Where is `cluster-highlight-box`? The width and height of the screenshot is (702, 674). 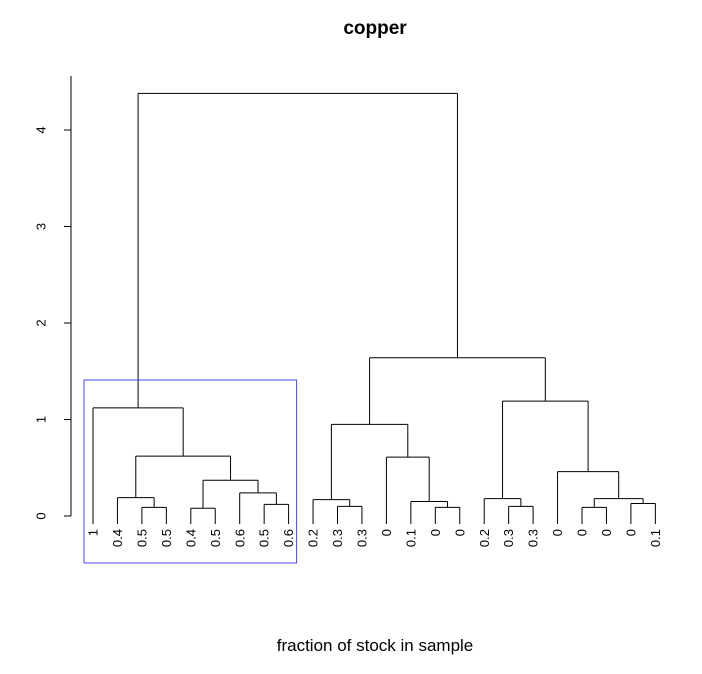
cluster-highlight-box is located at coordinates (190, 471).